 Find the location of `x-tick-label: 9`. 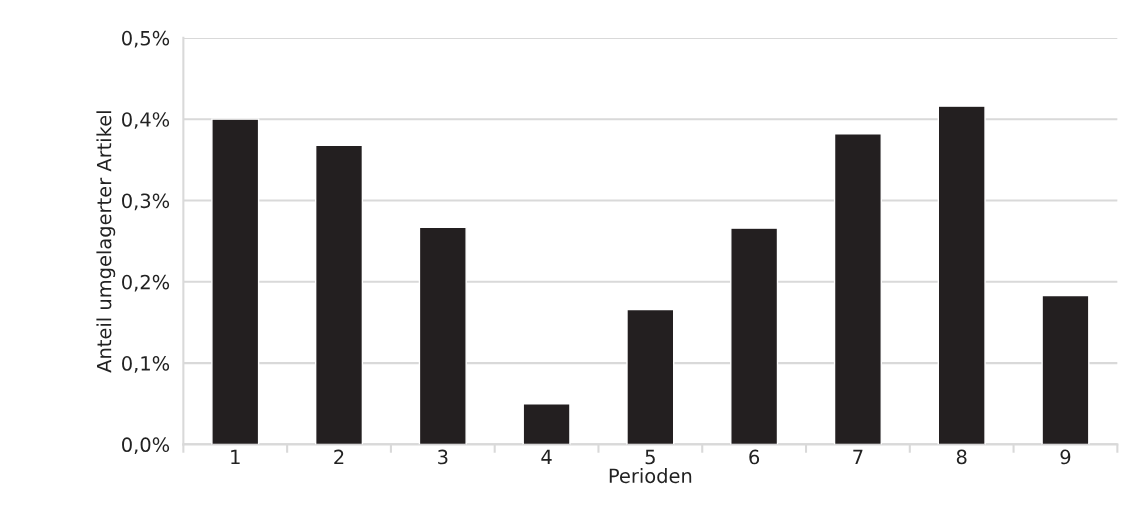

x-tick-label: 9 is located at coordinates (1065, 457).